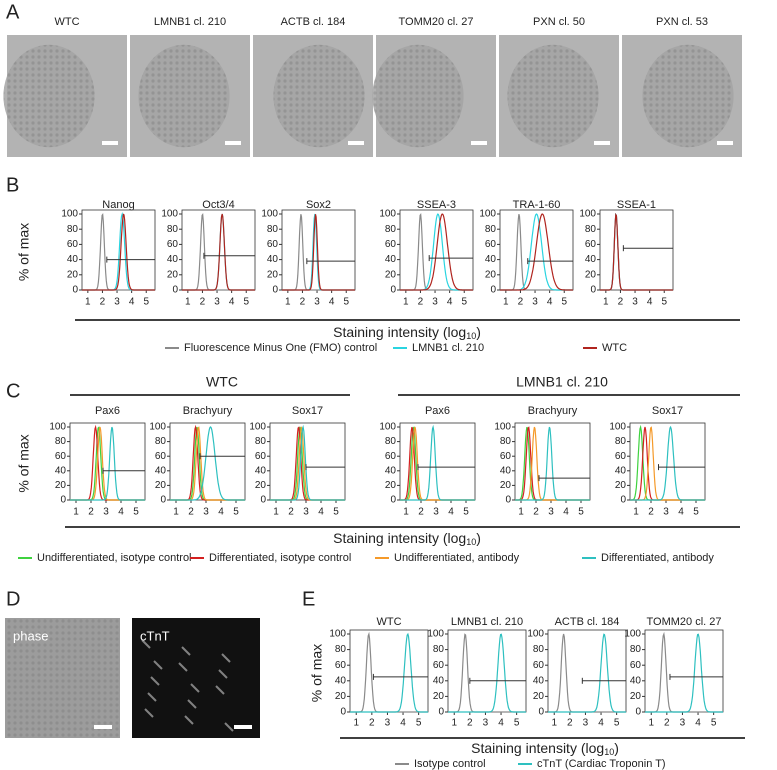 The width and height of the screenshot is (777, 770). Describe the element at coordinates (318, 205) in the screenshot. I see `panel-title: Sox2` at that location.